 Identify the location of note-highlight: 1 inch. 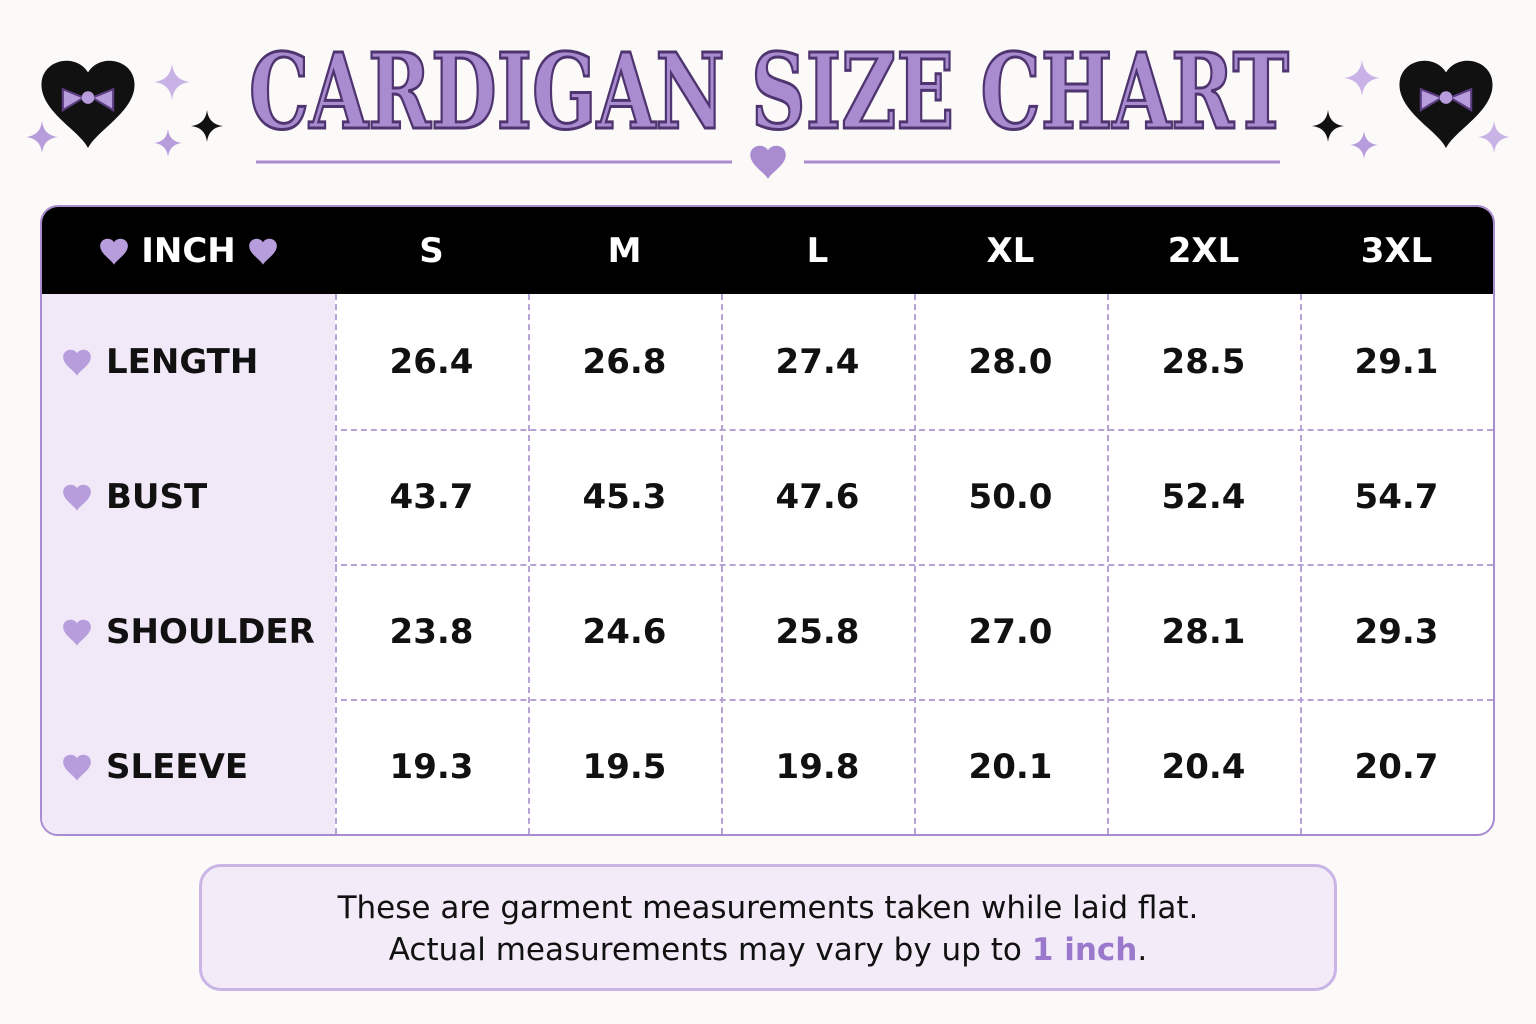
(1084, 950).